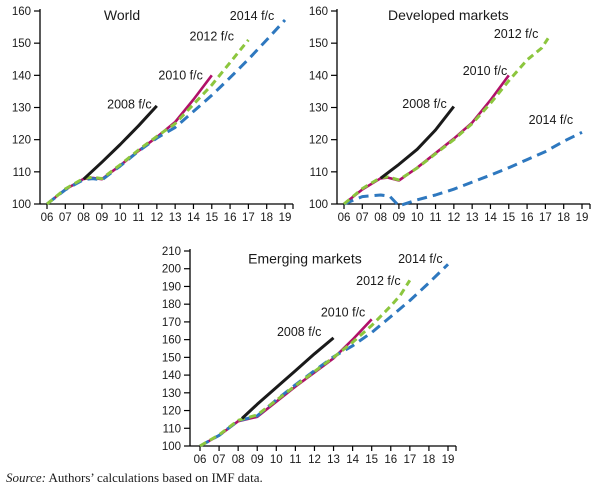 Image resolution: width=611 pixels, height=497 pixels. Describe the element at coordinates (305, 258) in the screenshot. I see `chart-title: Emerging markets` at that location.